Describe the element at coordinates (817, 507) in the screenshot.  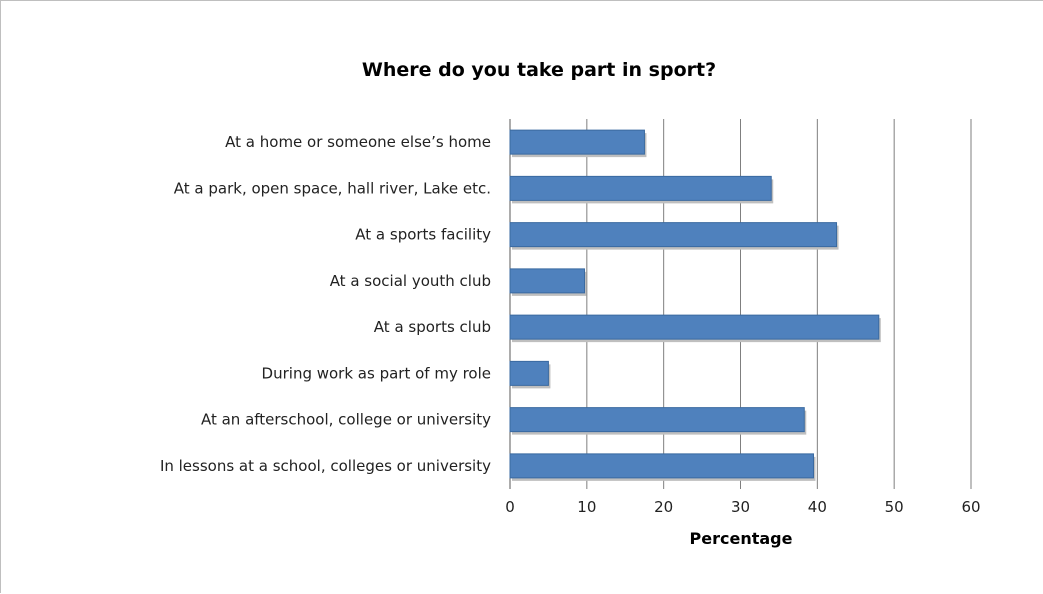
I see `x-tick-label: 40` at that location.